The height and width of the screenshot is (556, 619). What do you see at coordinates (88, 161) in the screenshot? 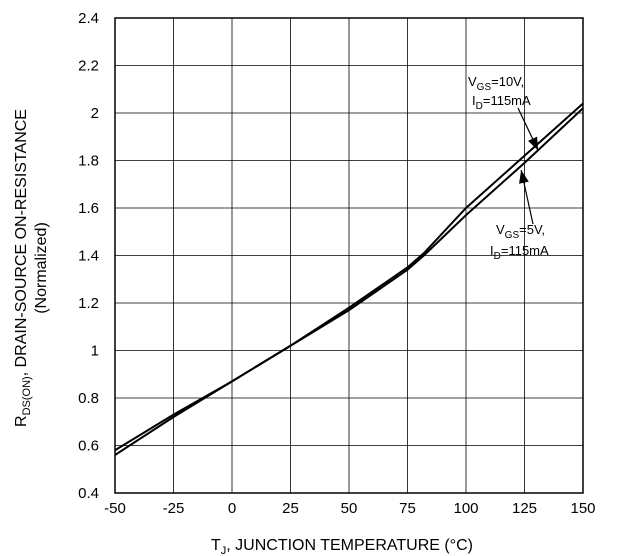
I see `y-tick-label: 1.8` at bounding box center [88, 161].